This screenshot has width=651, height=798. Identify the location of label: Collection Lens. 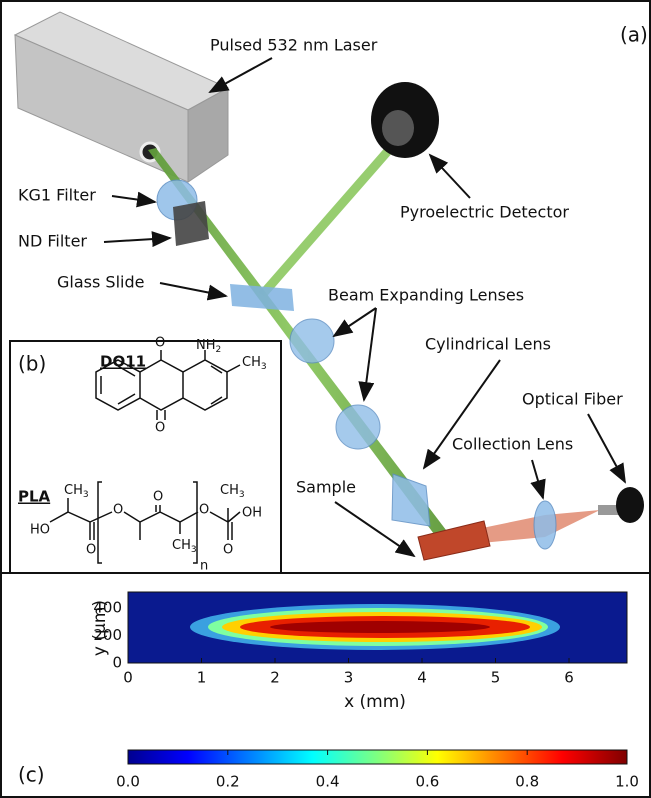
(512, 444).